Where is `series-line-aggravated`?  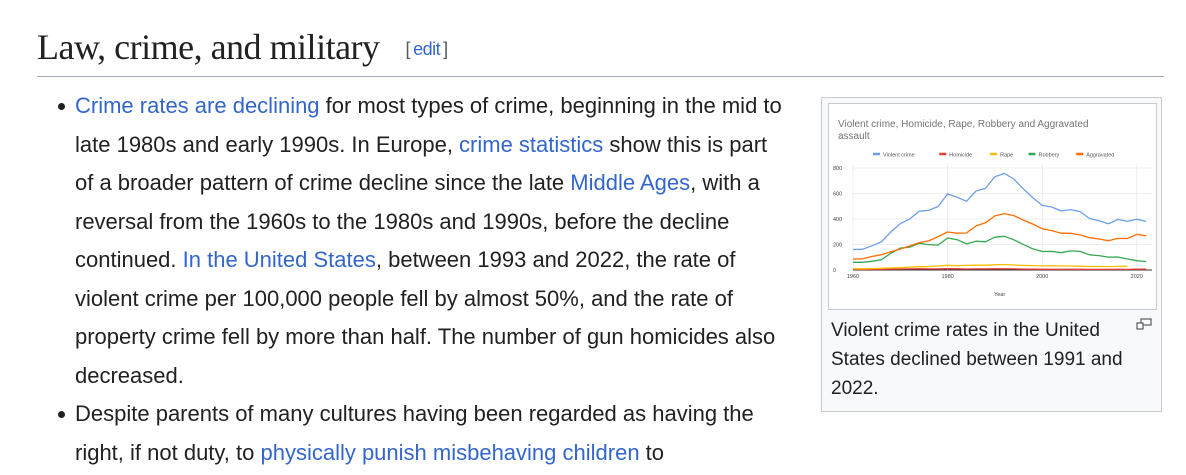
series-line-aggravated is located at coordinates (999, 236).